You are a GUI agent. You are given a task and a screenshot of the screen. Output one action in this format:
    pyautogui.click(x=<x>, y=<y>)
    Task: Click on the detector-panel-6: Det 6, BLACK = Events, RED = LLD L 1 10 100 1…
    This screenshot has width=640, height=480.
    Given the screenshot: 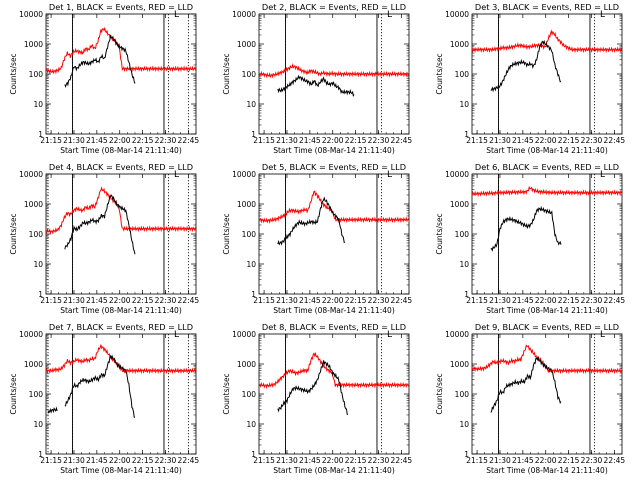 What is the action you would take?
    pyautogui.click(x=532, y=240)
    